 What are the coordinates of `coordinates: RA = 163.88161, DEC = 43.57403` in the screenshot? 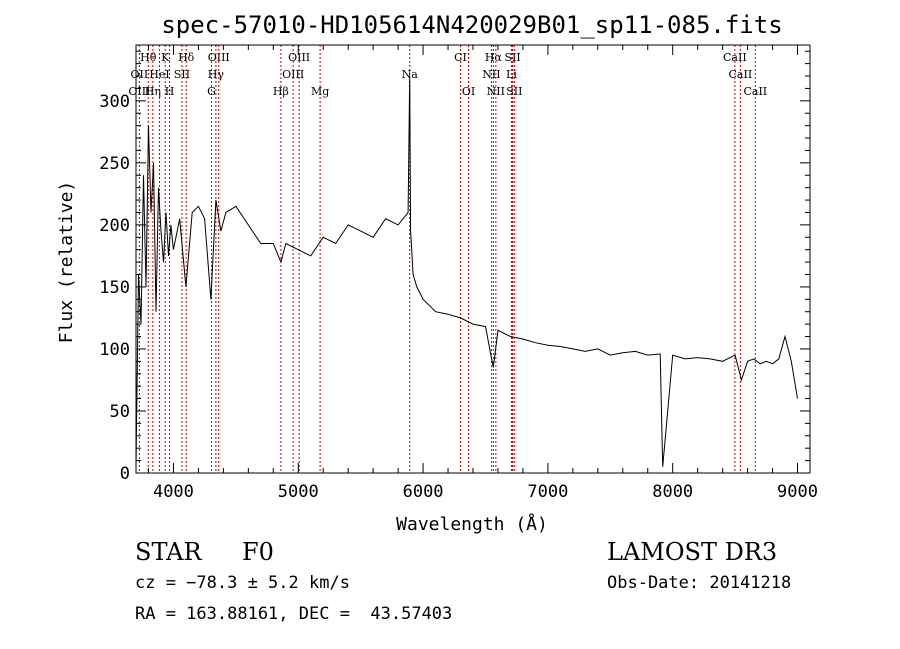 It's located at (294, 614).